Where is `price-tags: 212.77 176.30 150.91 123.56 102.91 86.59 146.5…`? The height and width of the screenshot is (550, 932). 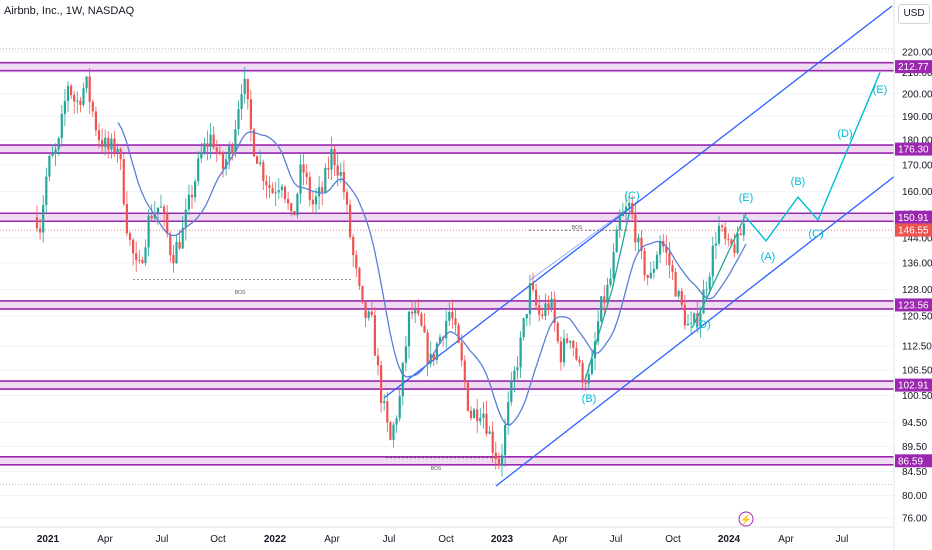
price-tags: 212.77 176.30 150.91 123.56 102.91 86.59 146.5… is located at coordinates (913, 264).